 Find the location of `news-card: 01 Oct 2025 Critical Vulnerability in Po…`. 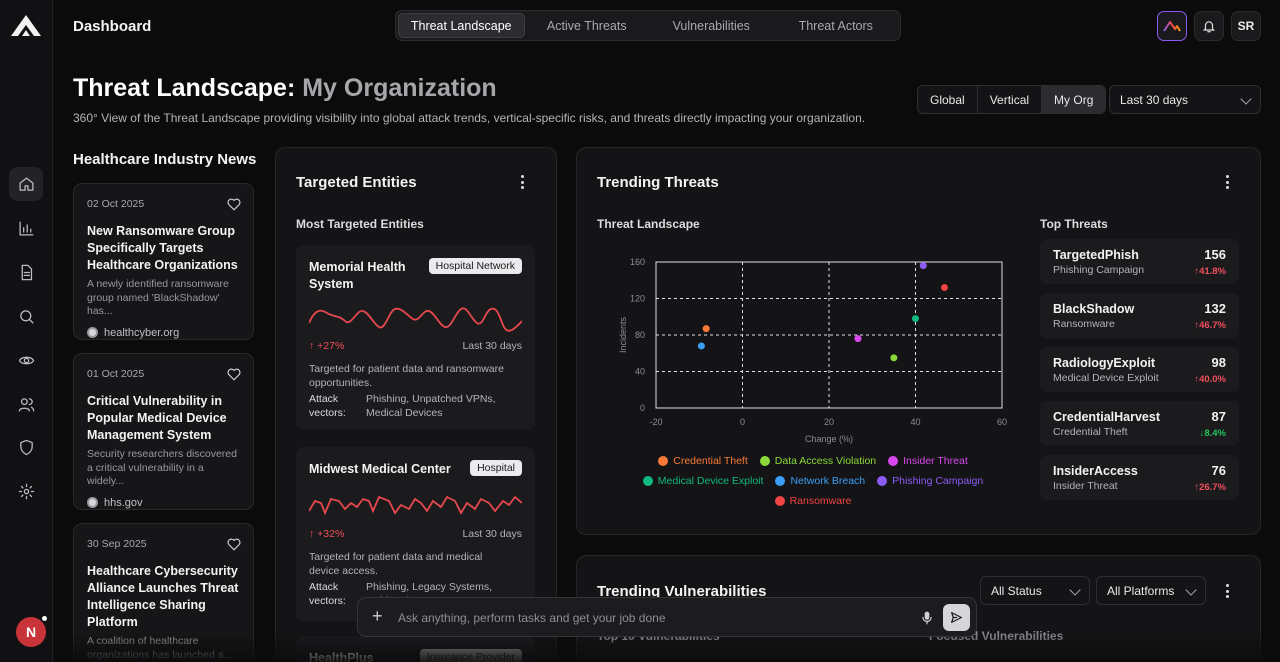

news-card: 01 Oct 2025 Critical Vulnerability in Po… is located at coordinates (163, 431).